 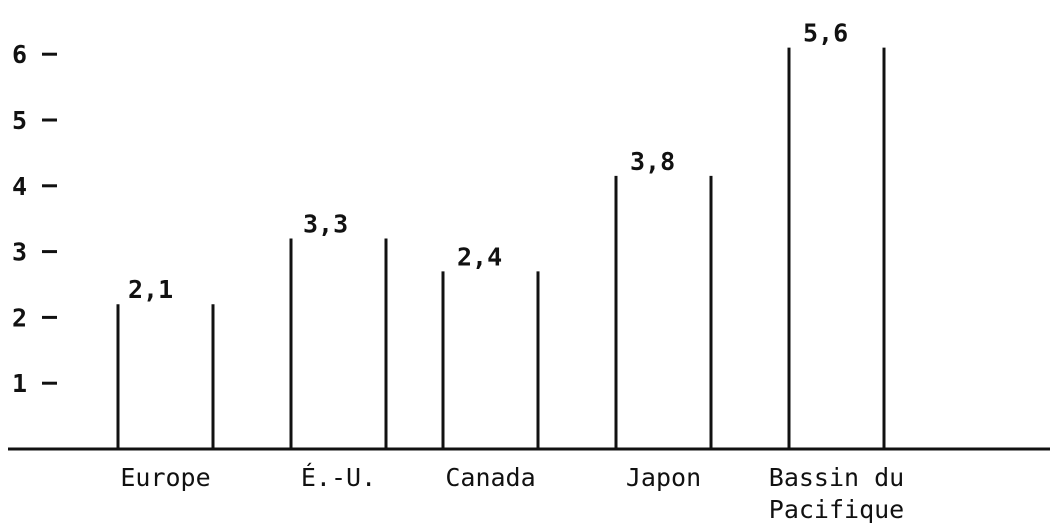 What do you see at coordinates (165, 477) in the screenshot?
I see `category-label: Europe` at bounding box center [165, 477].